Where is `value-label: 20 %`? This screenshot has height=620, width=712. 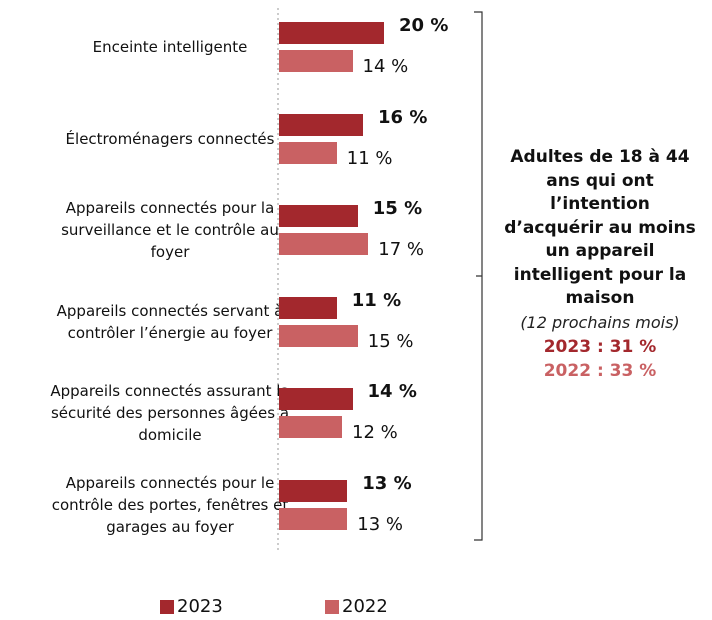 value-label: 20 % is located at coordinates (424, 25).